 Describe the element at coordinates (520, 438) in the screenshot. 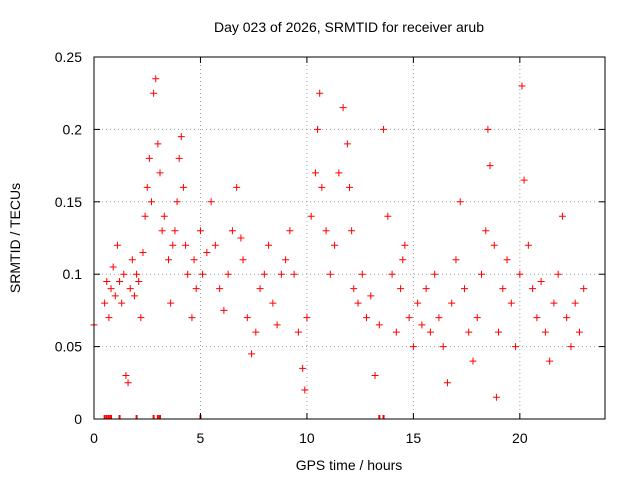

I see `x-tick-label: 20` at that location.